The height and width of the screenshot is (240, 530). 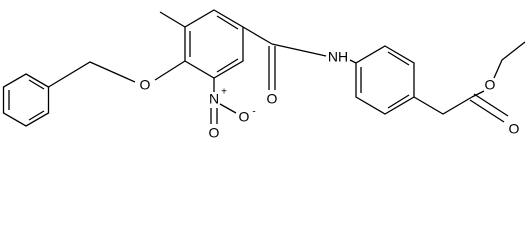 I want to click on methyl-bond, so click(x=172, y=19).